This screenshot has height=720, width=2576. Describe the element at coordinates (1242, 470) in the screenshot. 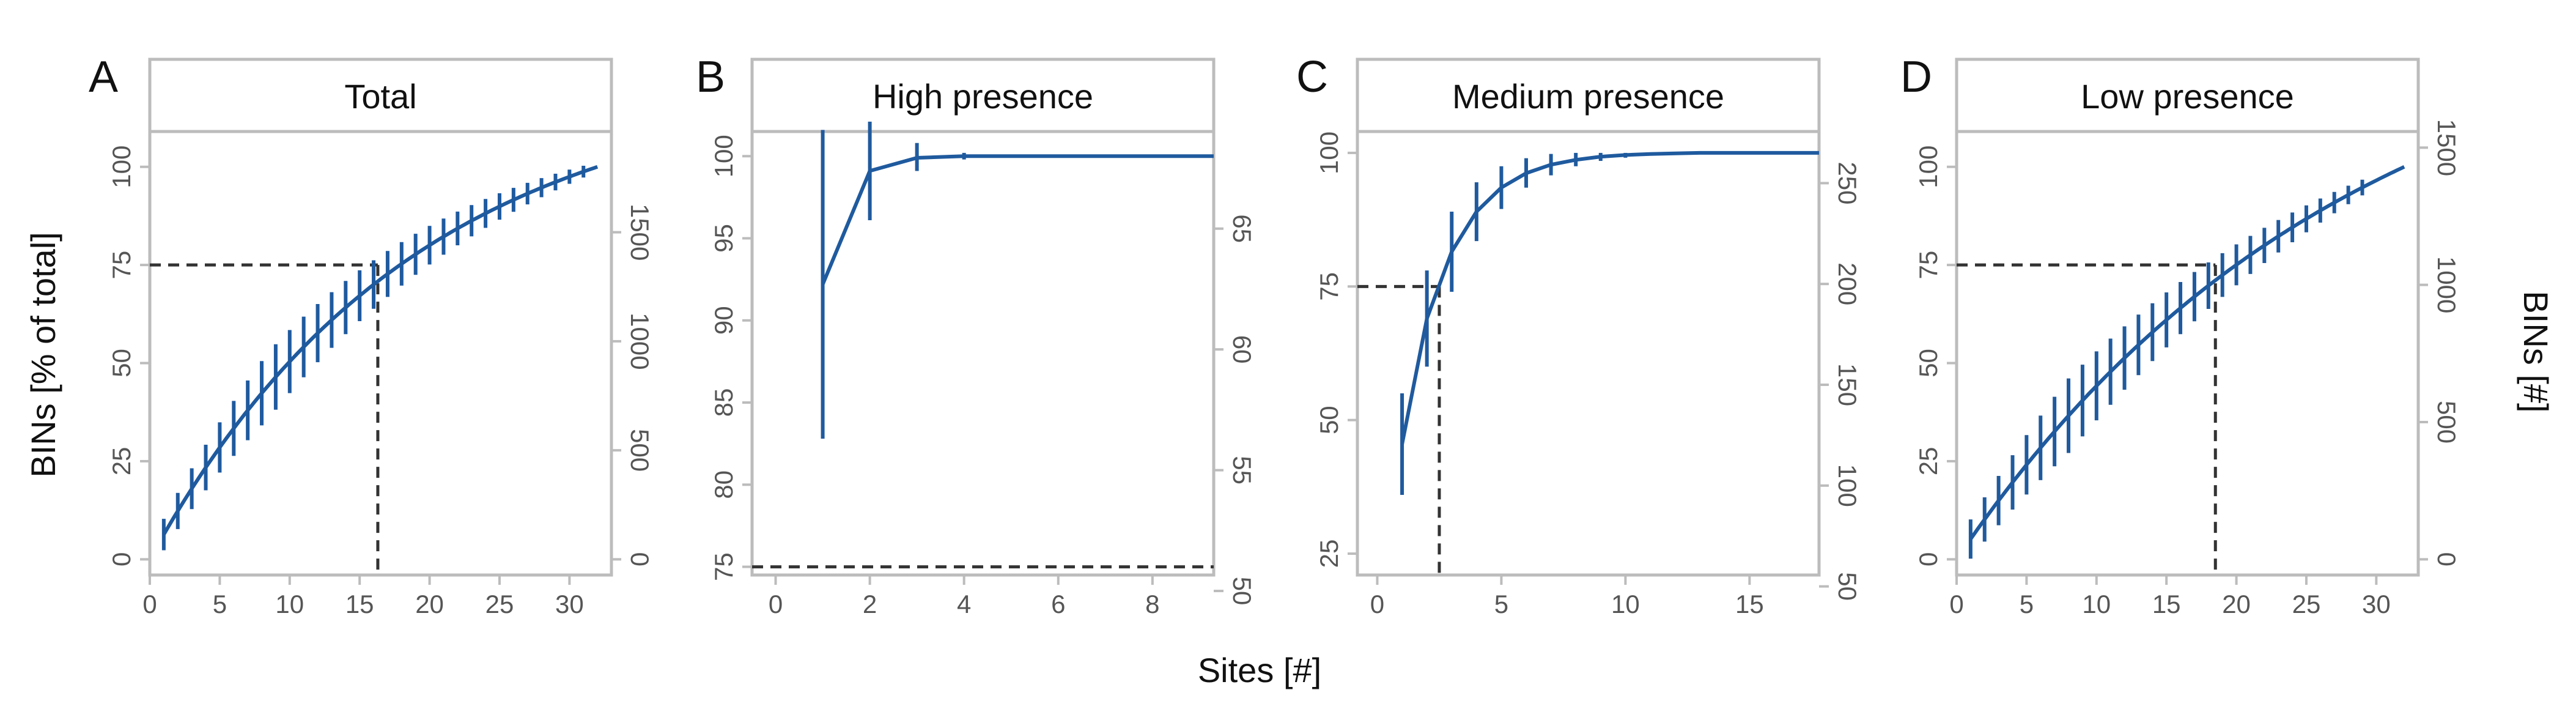

I see `y-tick-label-right: 55` at that location.